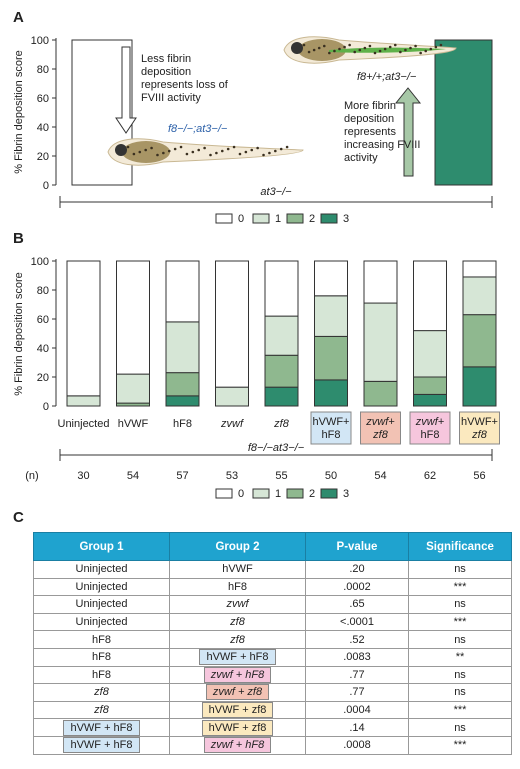 This screenshot has width=520, height=769. What do you see at coordinates (19, 334) in the screenshot?
I see `panel-b-y-label: % Fibrin deposition score` at bounding box center [19, 334].